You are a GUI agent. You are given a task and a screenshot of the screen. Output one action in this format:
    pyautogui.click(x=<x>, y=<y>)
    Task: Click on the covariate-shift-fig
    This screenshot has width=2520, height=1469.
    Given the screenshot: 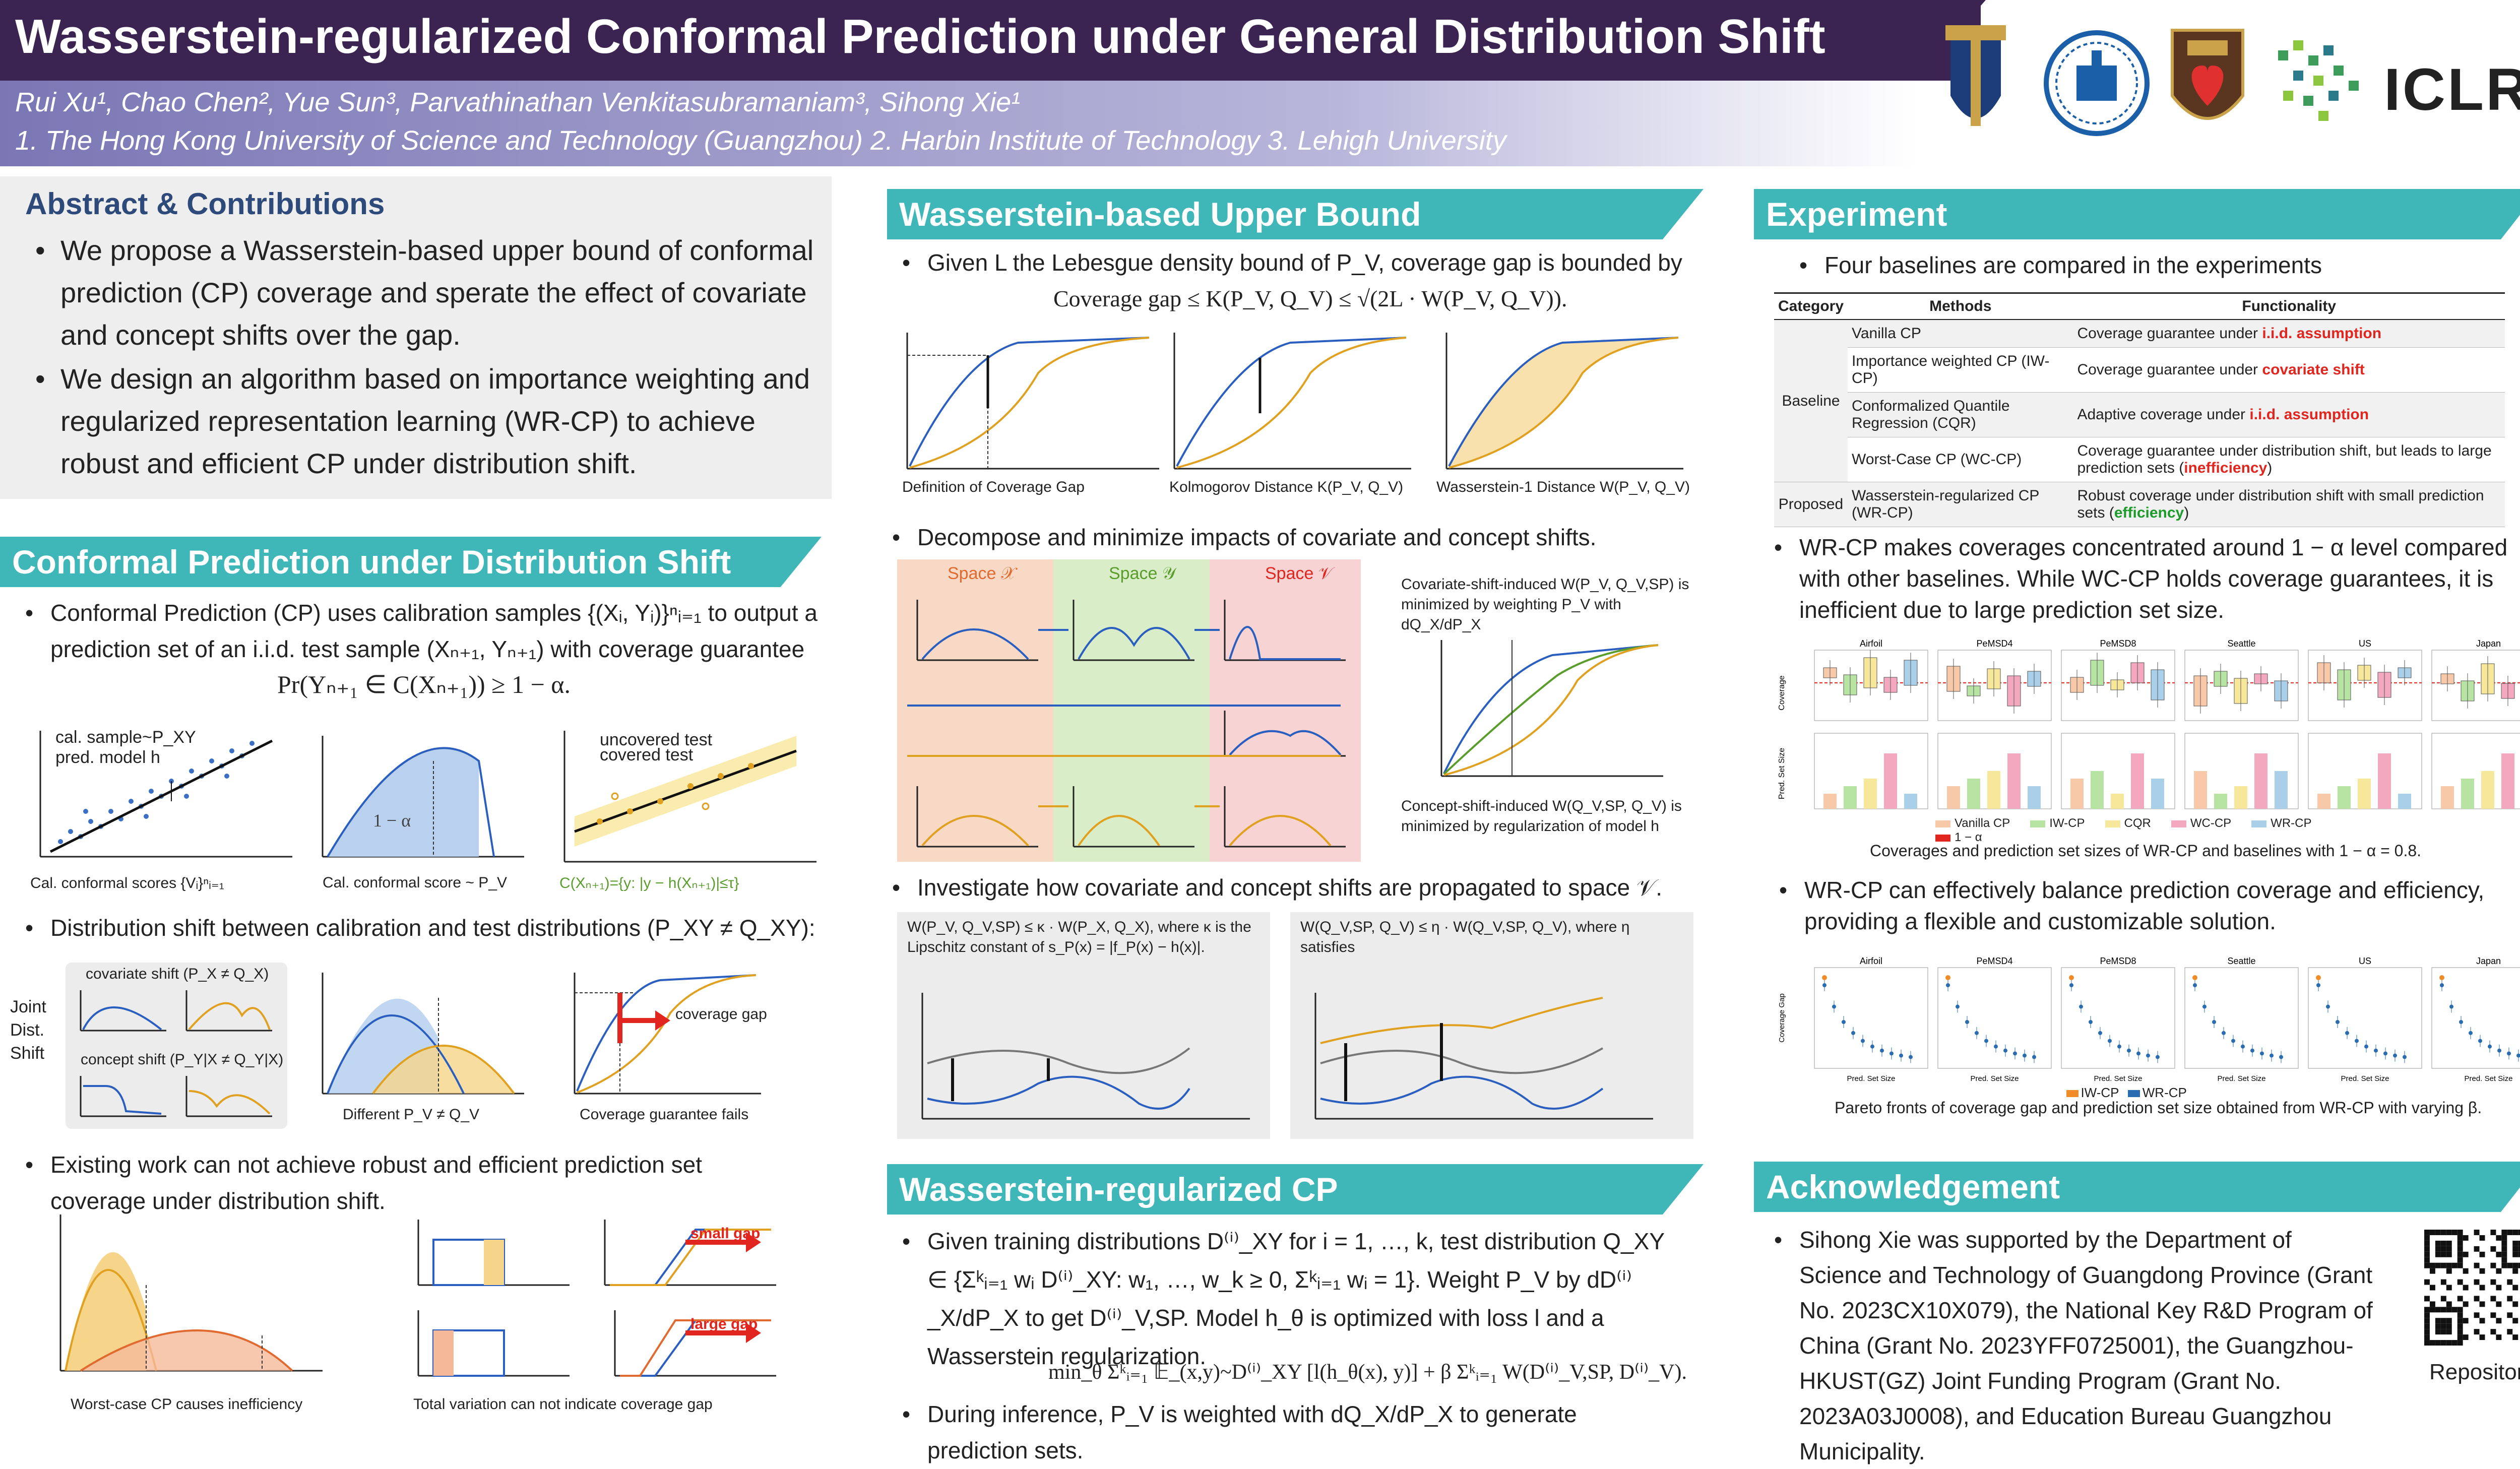 What is the action you would take?
    pyautogui.click(x=176, y=1011)
    